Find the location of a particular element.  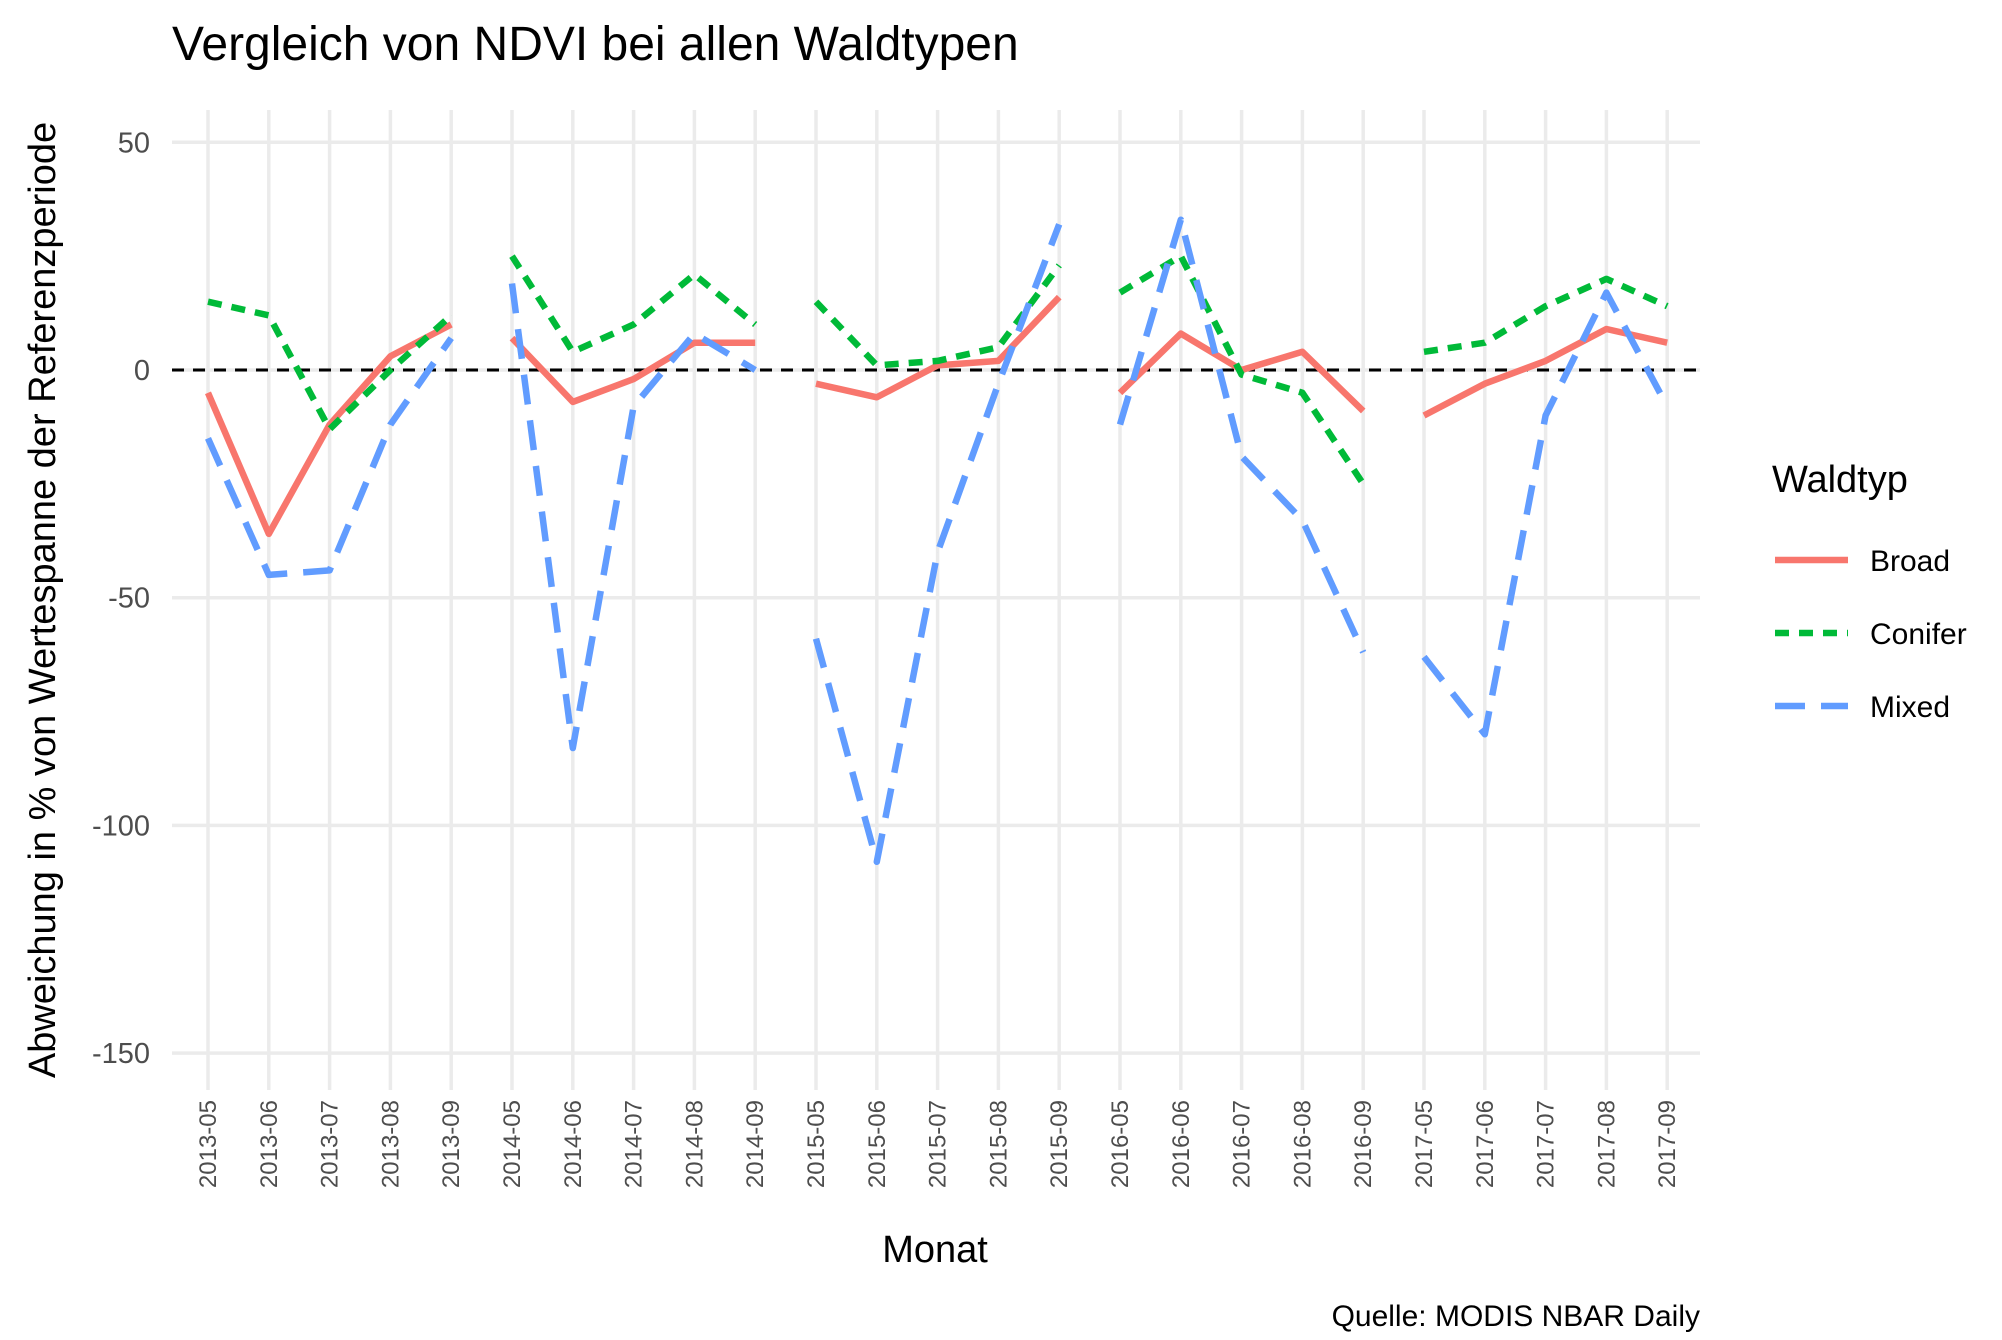

x-tick-label: 2014-05 is located at coordinates (512, 1144).